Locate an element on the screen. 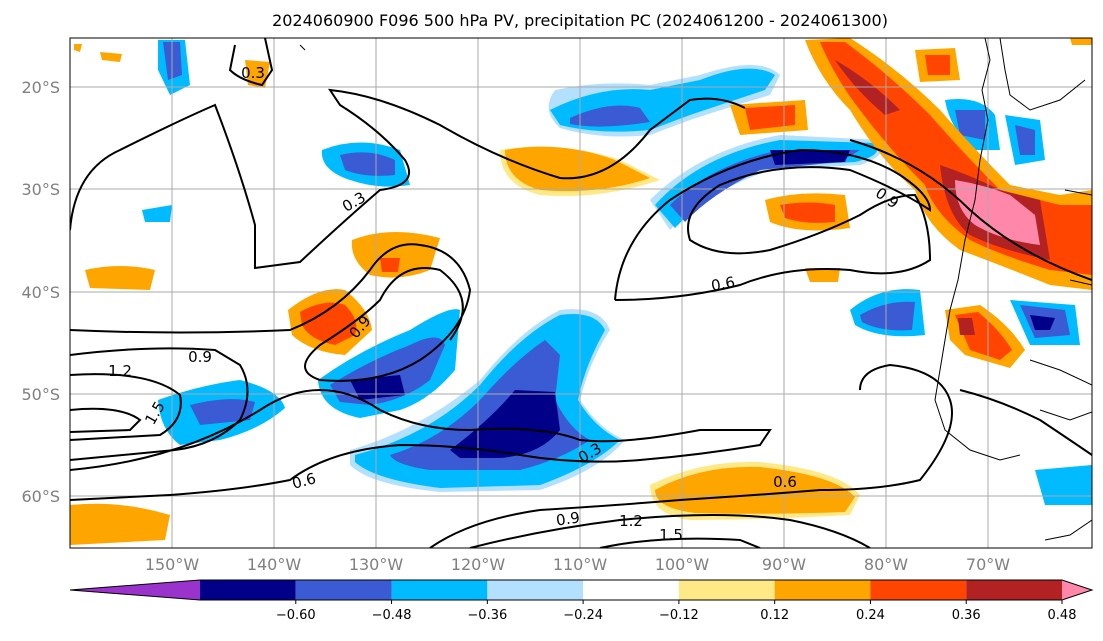 This screenshot has width=1103, height=641. colorbar-tick-label: −0.24 is located at coordinates (583, 615).